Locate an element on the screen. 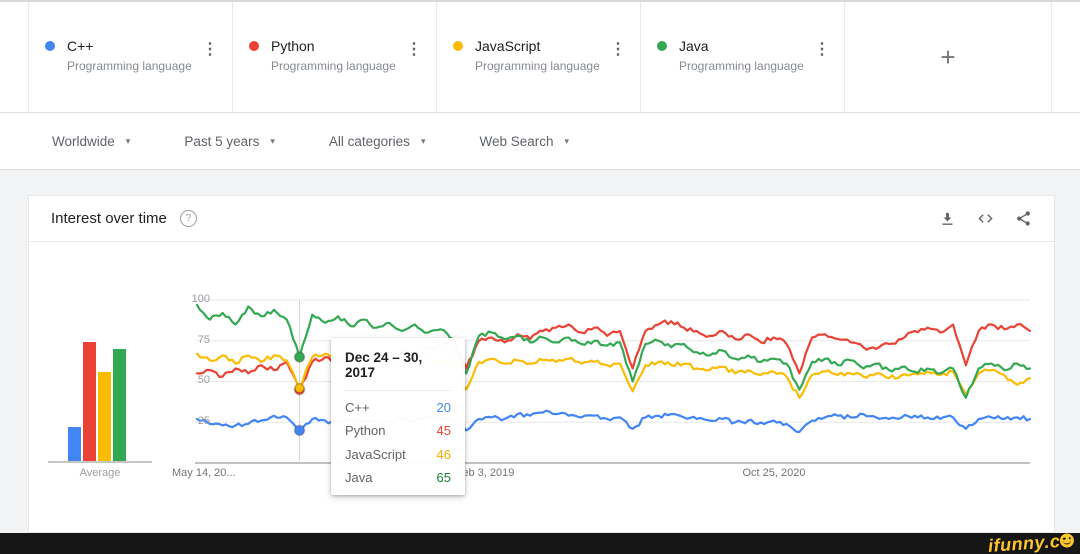  filter-region-dropdown: Worldwide ▾ is located at coordinates (91, 141).